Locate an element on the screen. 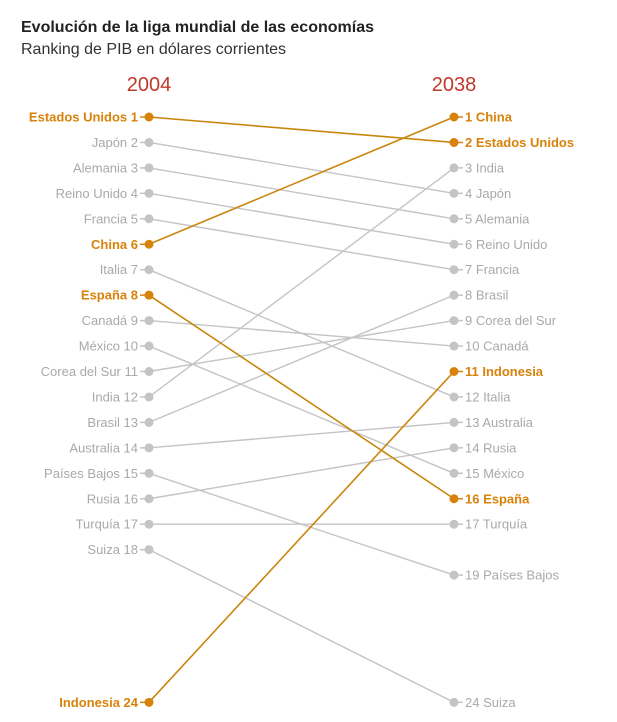 The height and width of the screenshot is (722, 617). label-2004: Estados Unidos 1 is located at coordinates (83, 117).